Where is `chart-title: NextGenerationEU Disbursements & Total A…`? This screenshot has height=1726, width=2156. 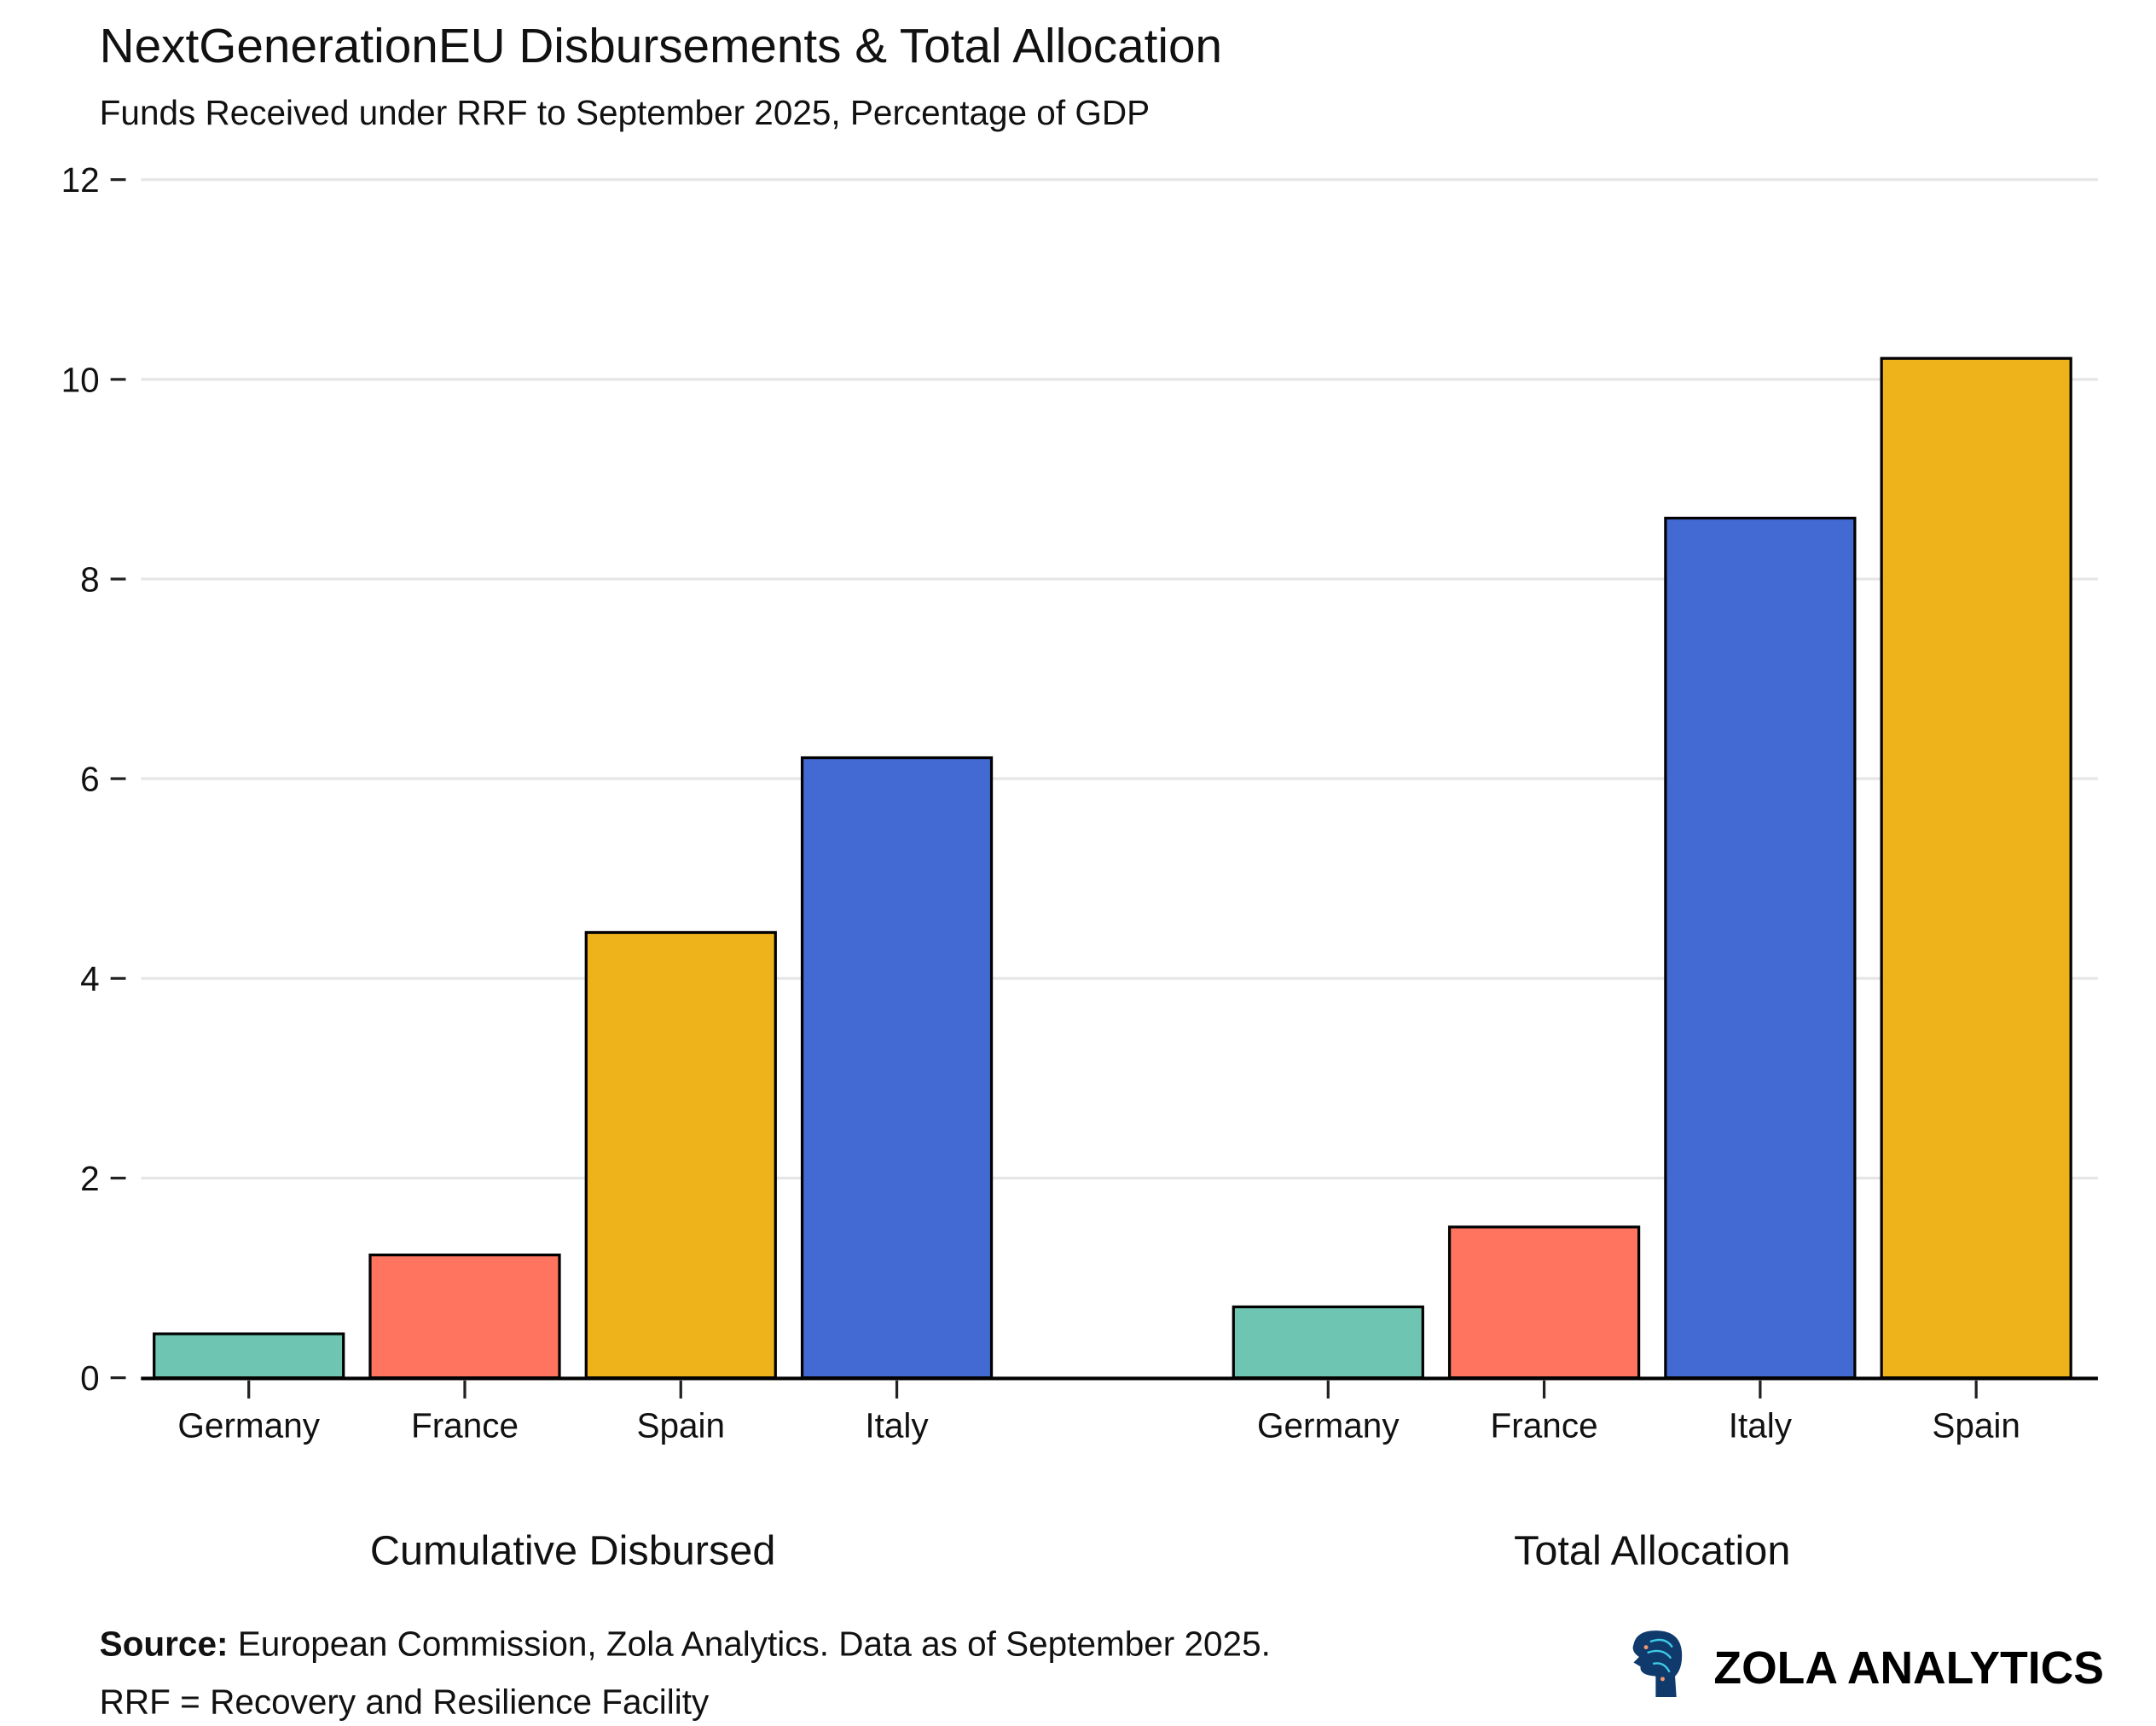 chart-title: NextGenerationEU Disbursements & Total A… is located at coordinates (661, 46).